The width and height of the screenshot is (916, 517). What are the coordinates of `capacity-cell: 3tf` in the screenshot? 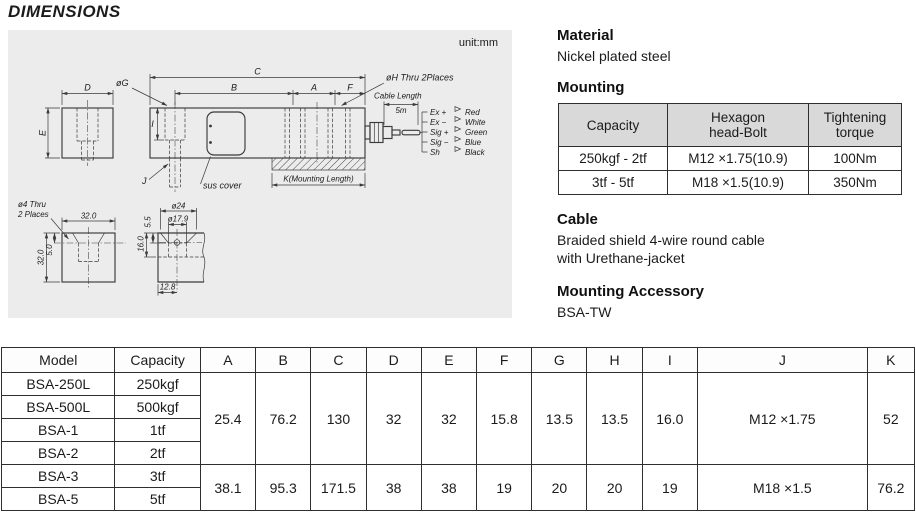 It's located at (157, 476).